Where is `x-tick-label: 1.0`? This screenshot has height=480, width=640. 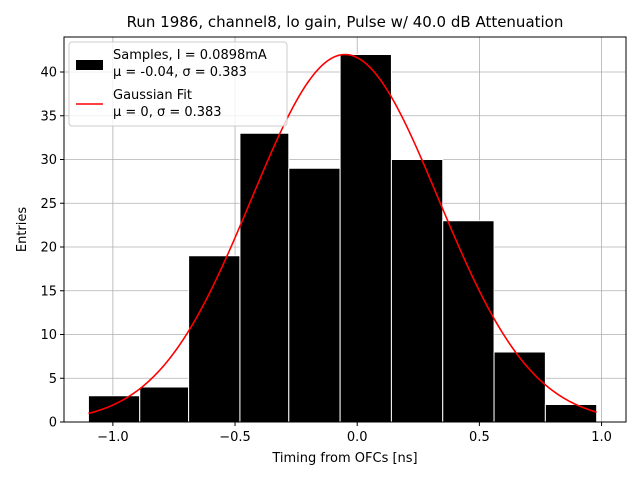
x-tick-label: 1.0 is located at coordinates (601, 437).